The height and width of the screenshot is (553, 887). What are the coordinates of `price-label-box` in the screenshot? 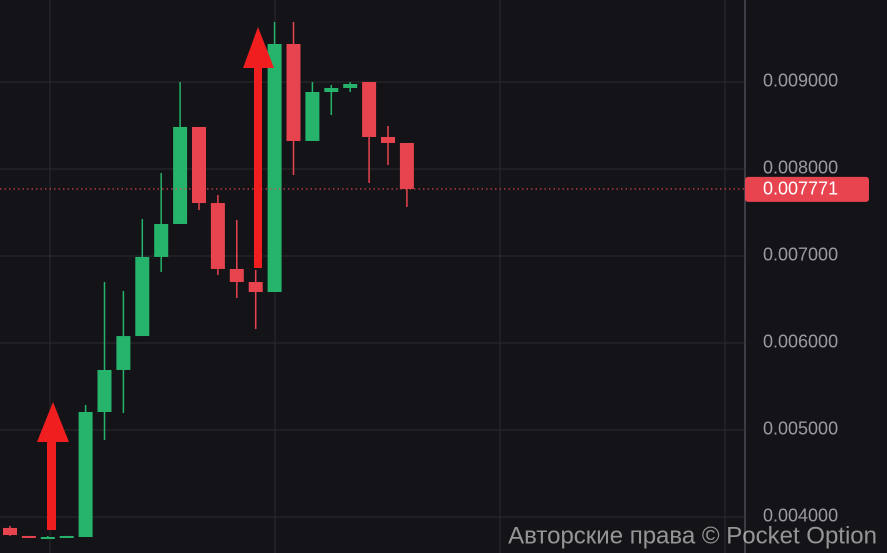 It's located at (807, 189).